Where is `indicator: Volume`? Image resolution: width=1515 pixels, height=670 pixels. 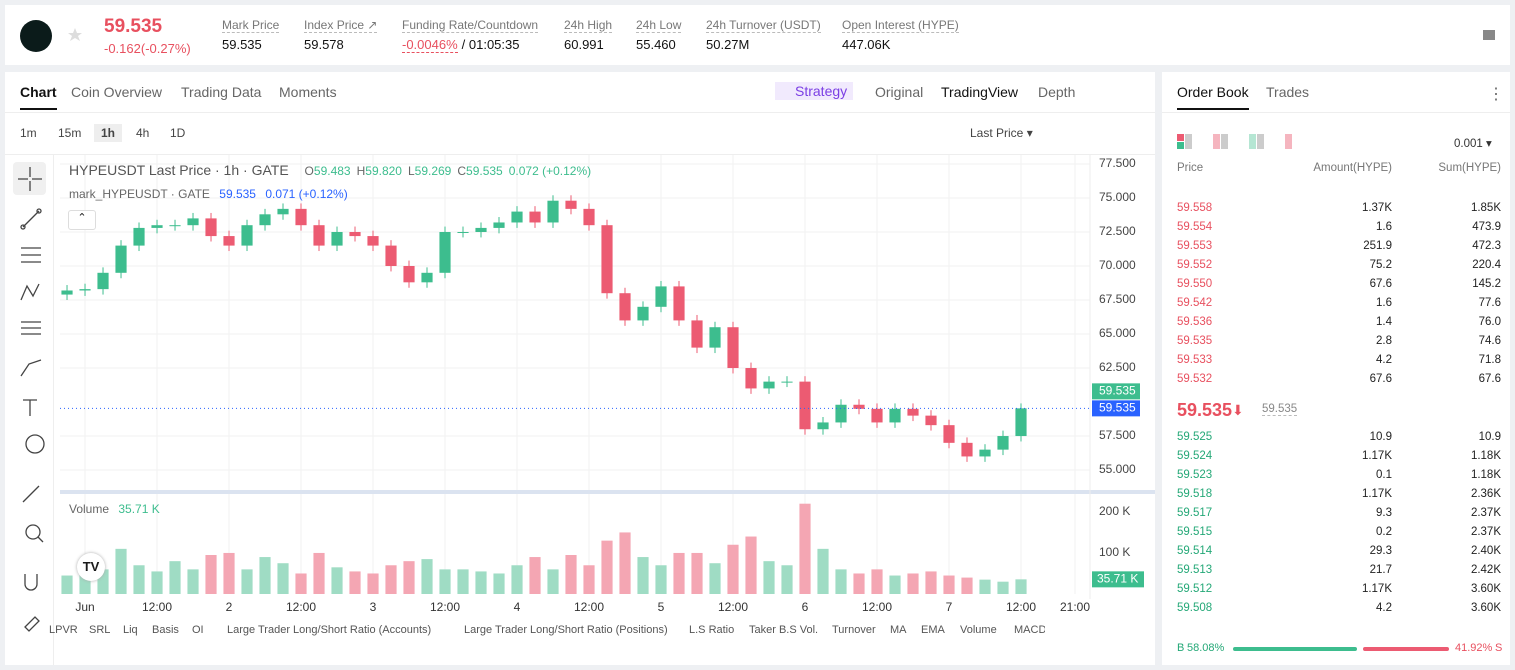
indicator: Volume is located at coordinates (978, 630).